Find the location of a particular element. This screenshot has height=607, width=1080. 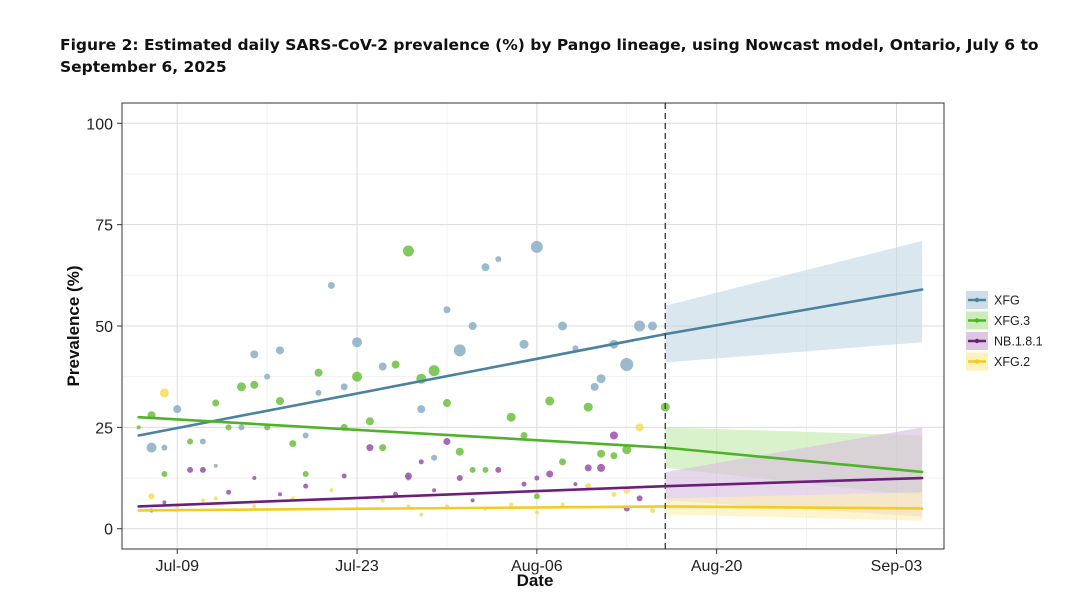

legend-item-xfg: XFG is located at coordinates (993, 300).